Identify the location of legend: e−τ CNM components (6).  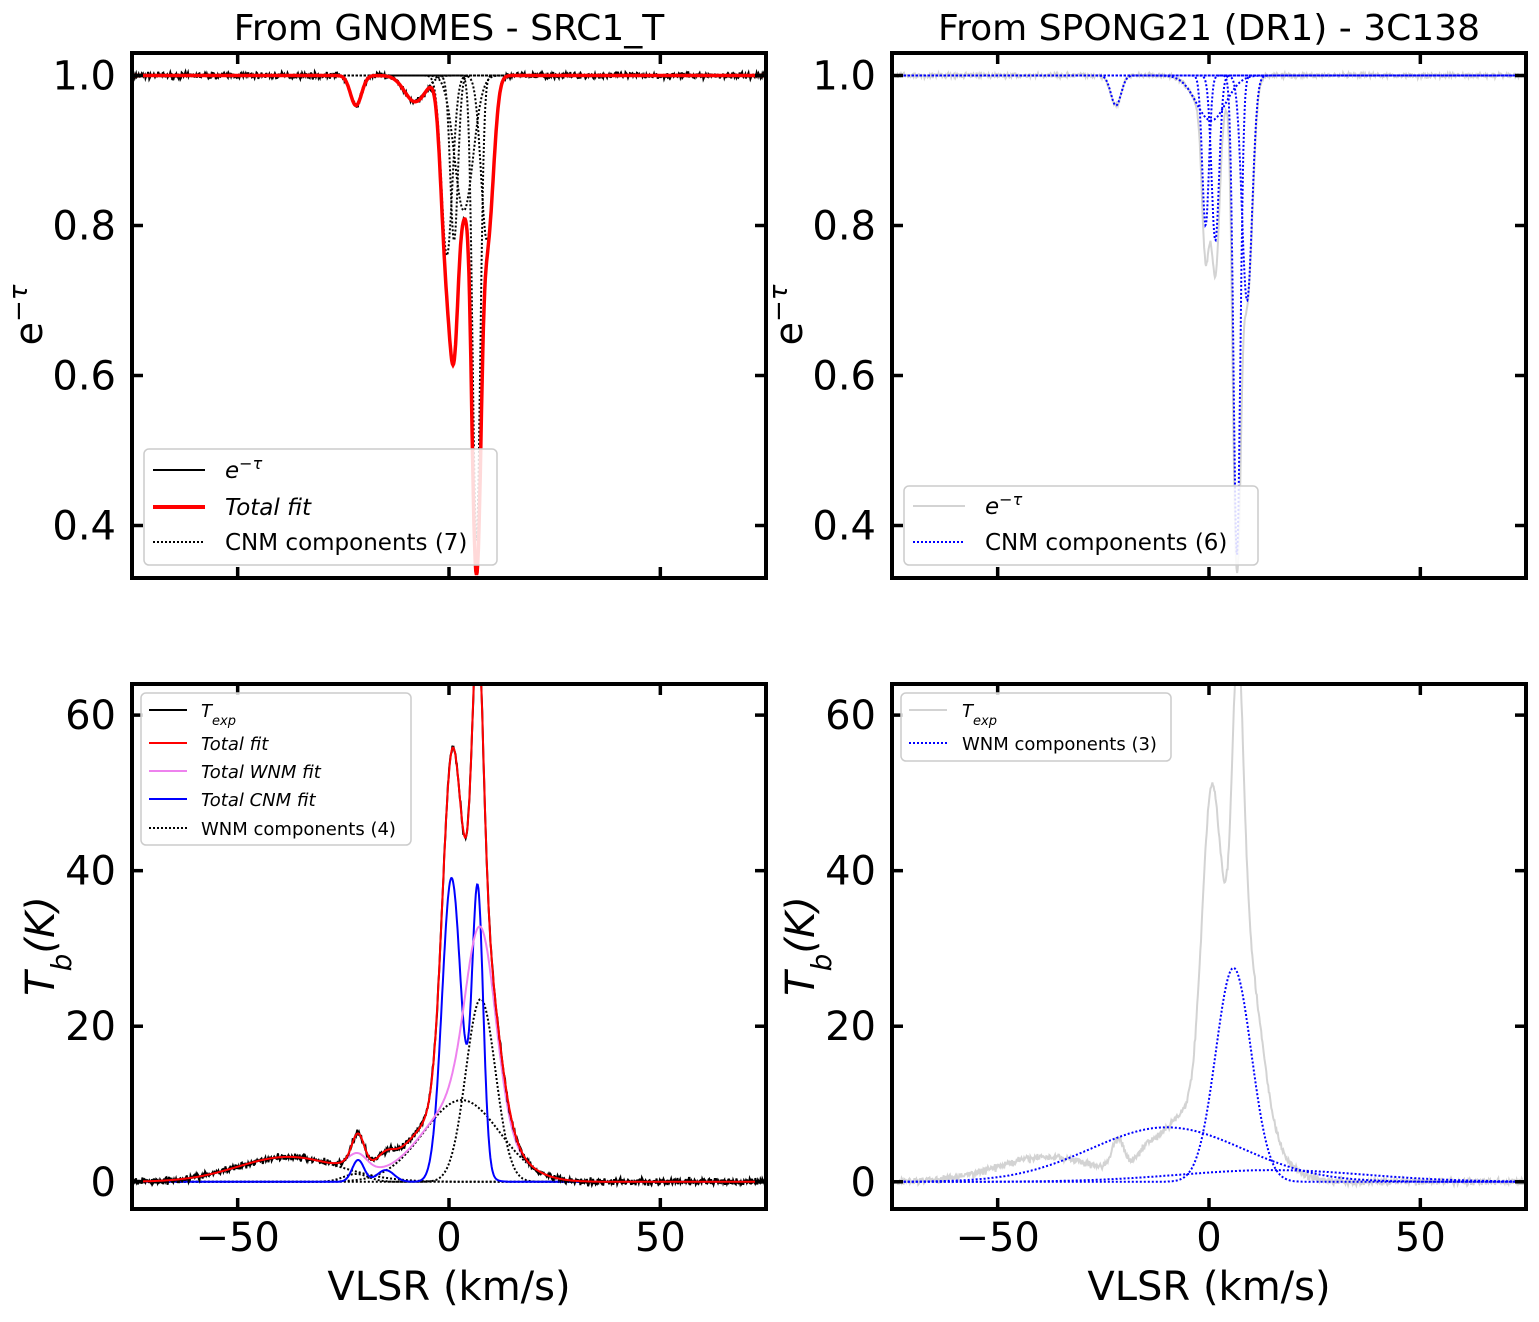
(1081, 525).